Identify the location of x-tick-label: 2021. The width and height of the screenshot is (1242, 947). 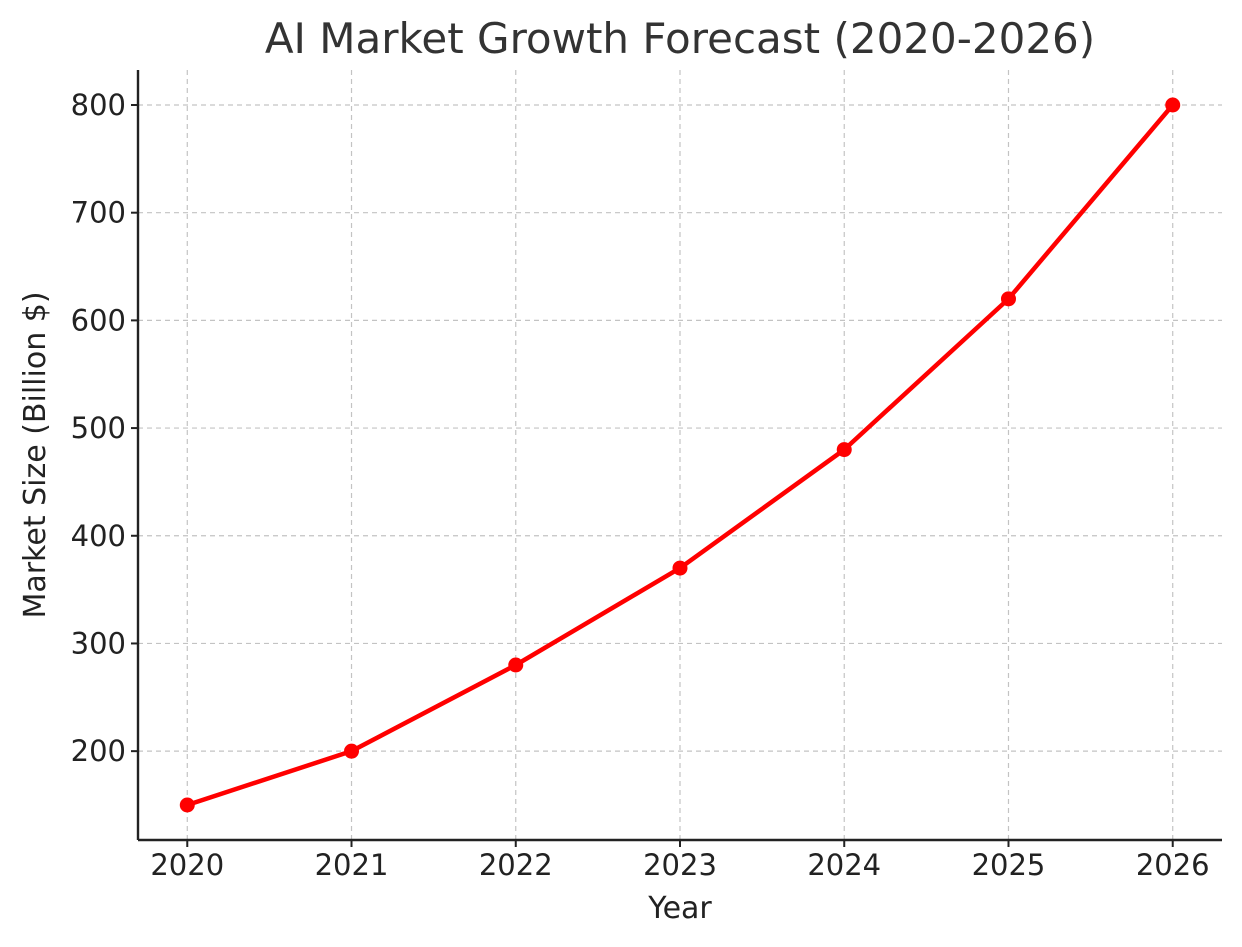
(352, 865).